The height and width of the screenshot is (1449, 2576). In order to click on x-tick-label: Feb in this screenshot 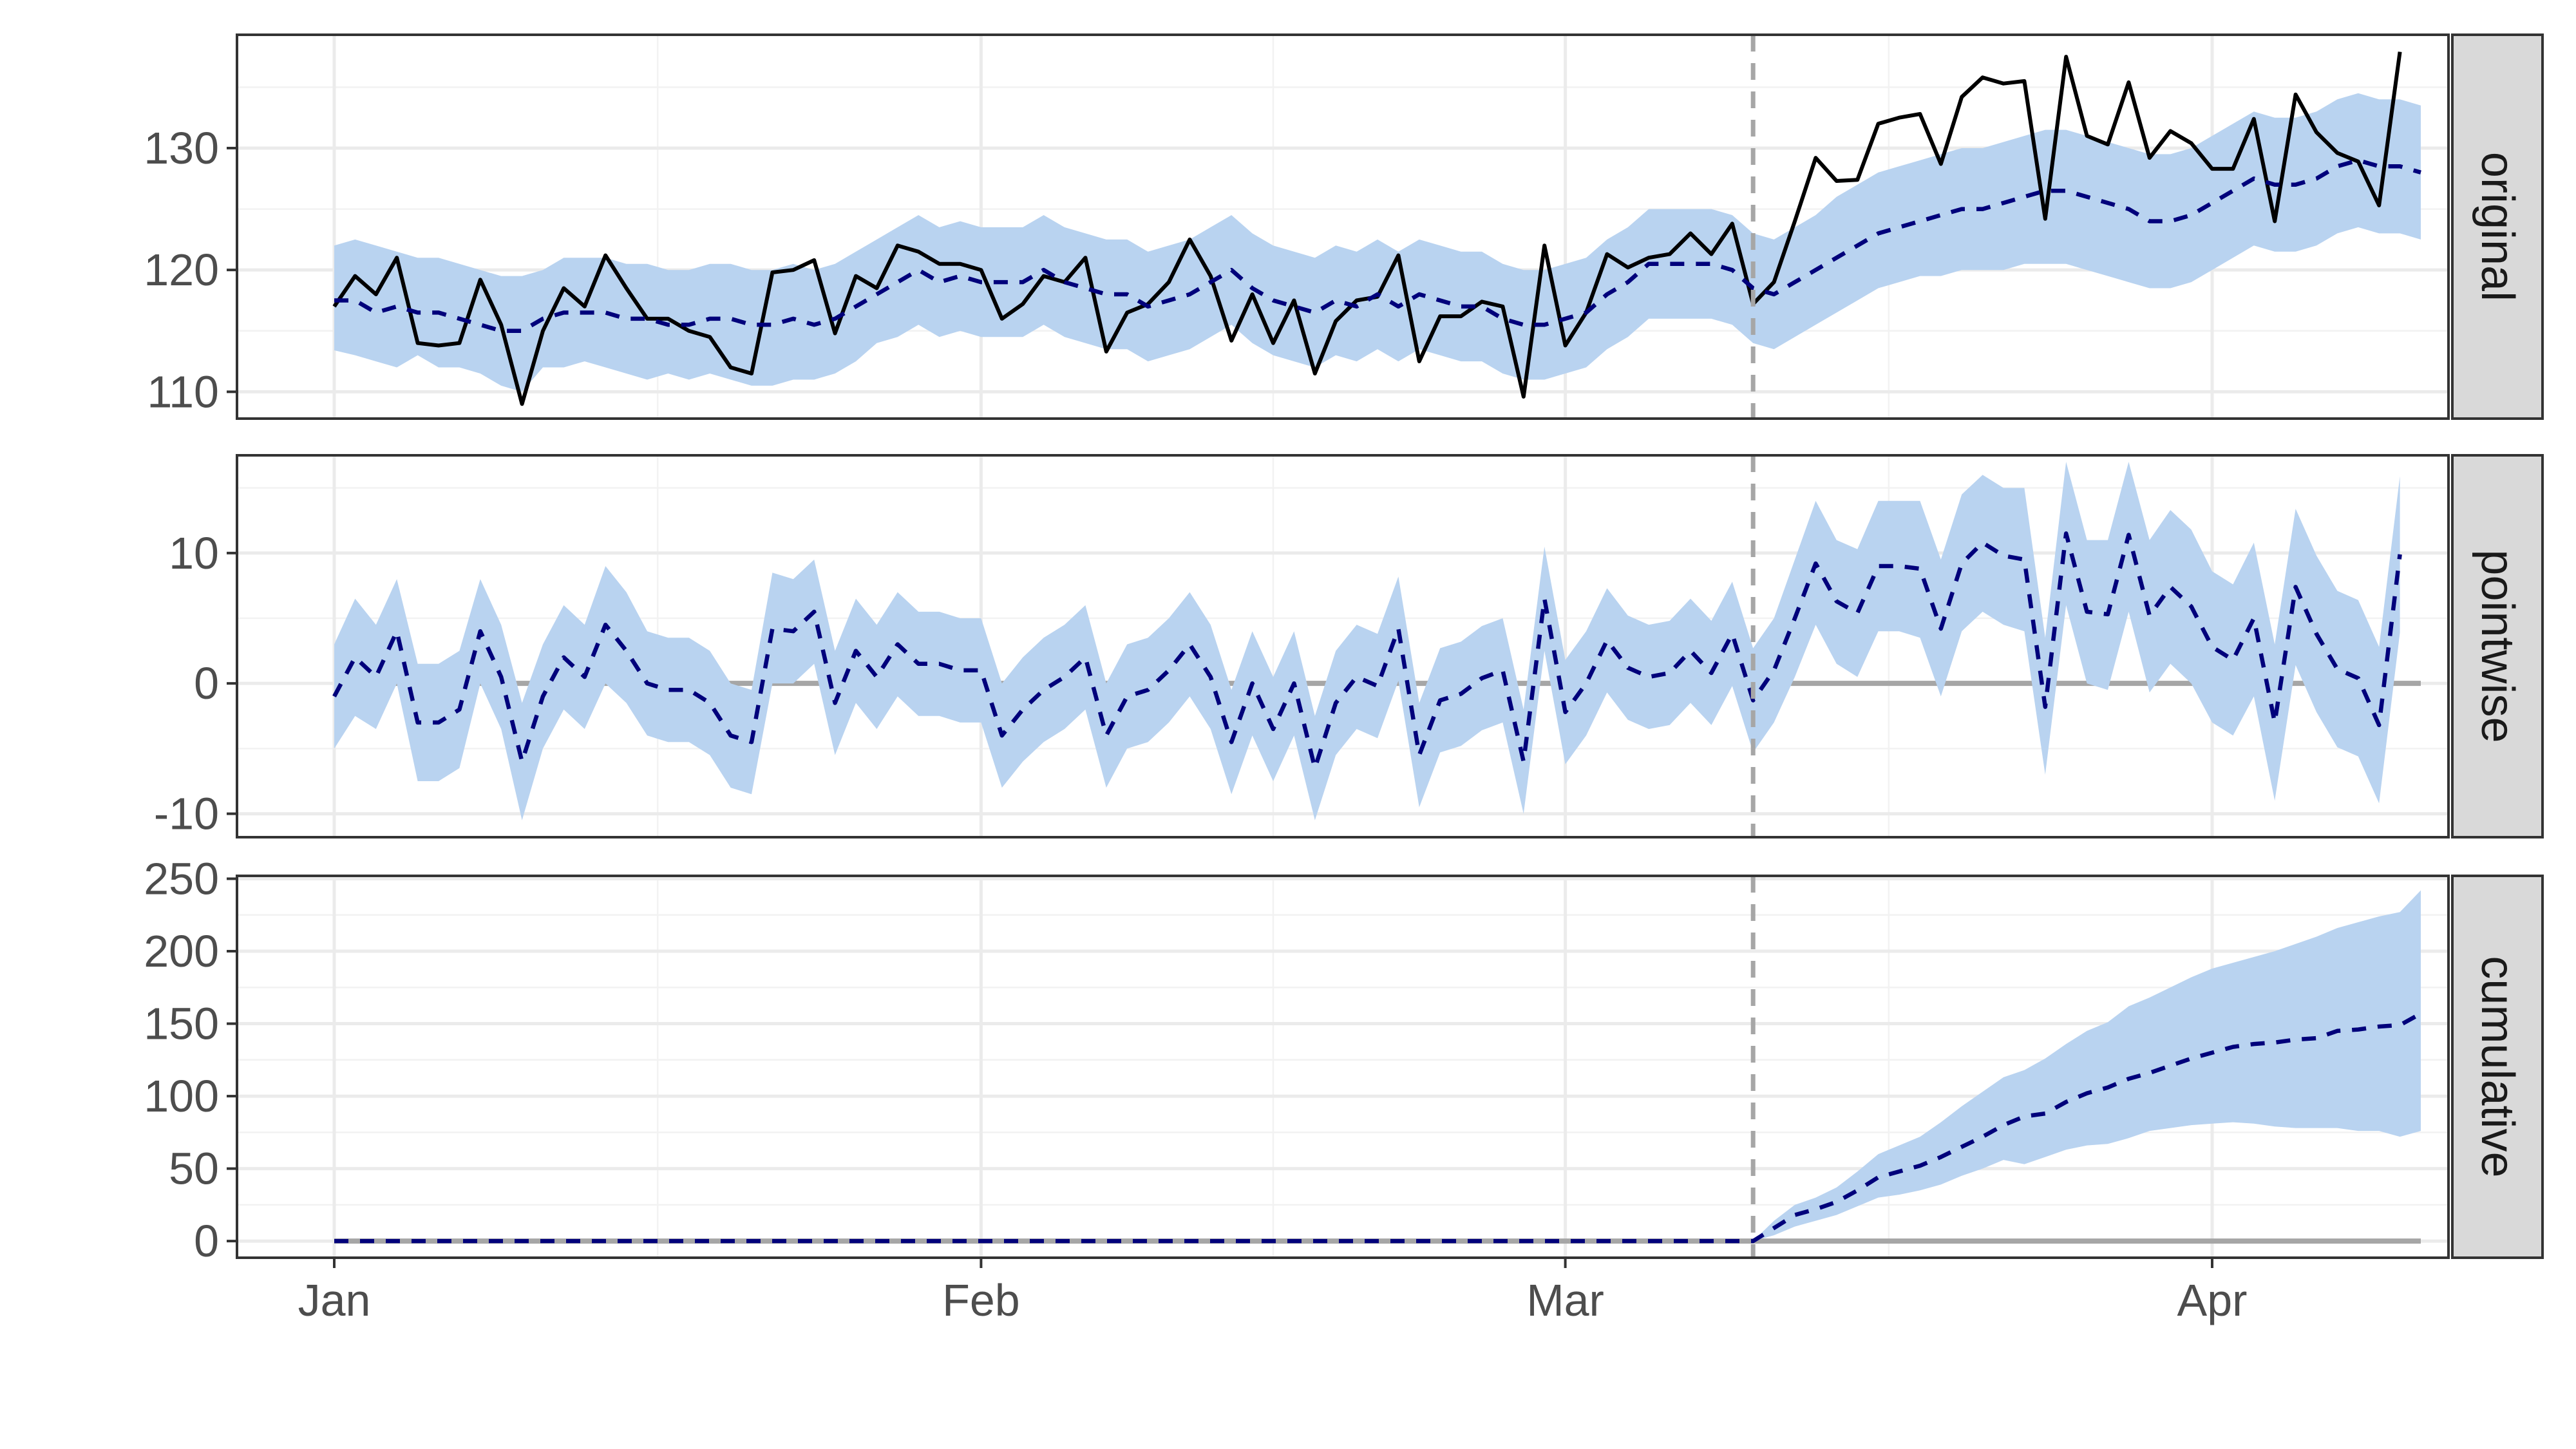, I will do `click(981, 1300)`.